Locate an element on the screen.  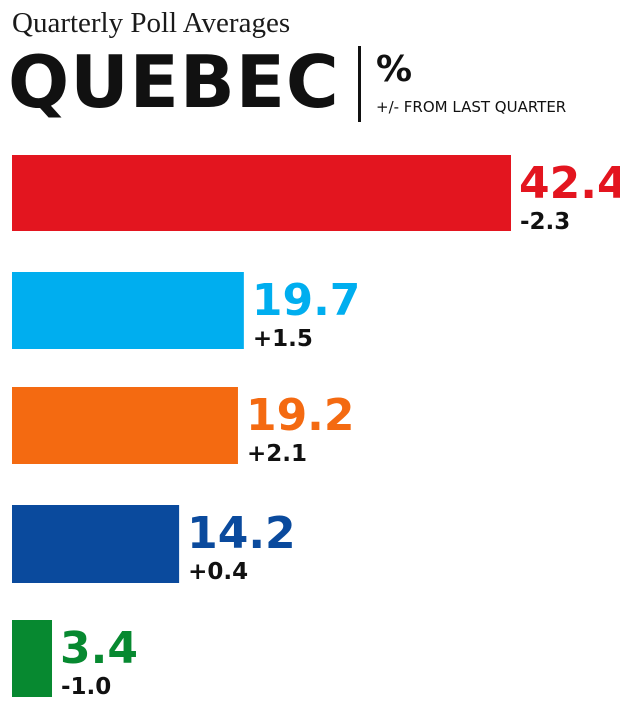
value-label-3: 14.2 is located at coordinates (241, 533).